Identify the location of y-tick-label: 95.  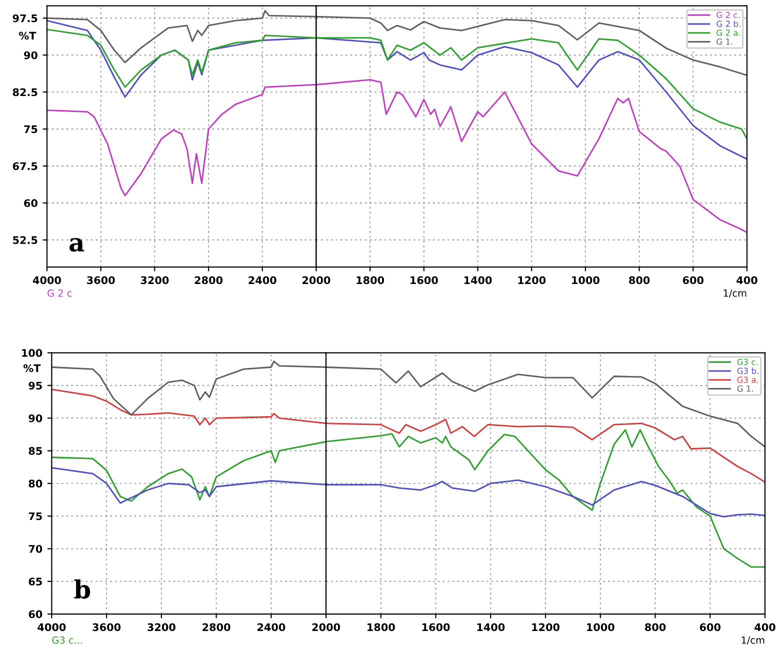
(35, 386).